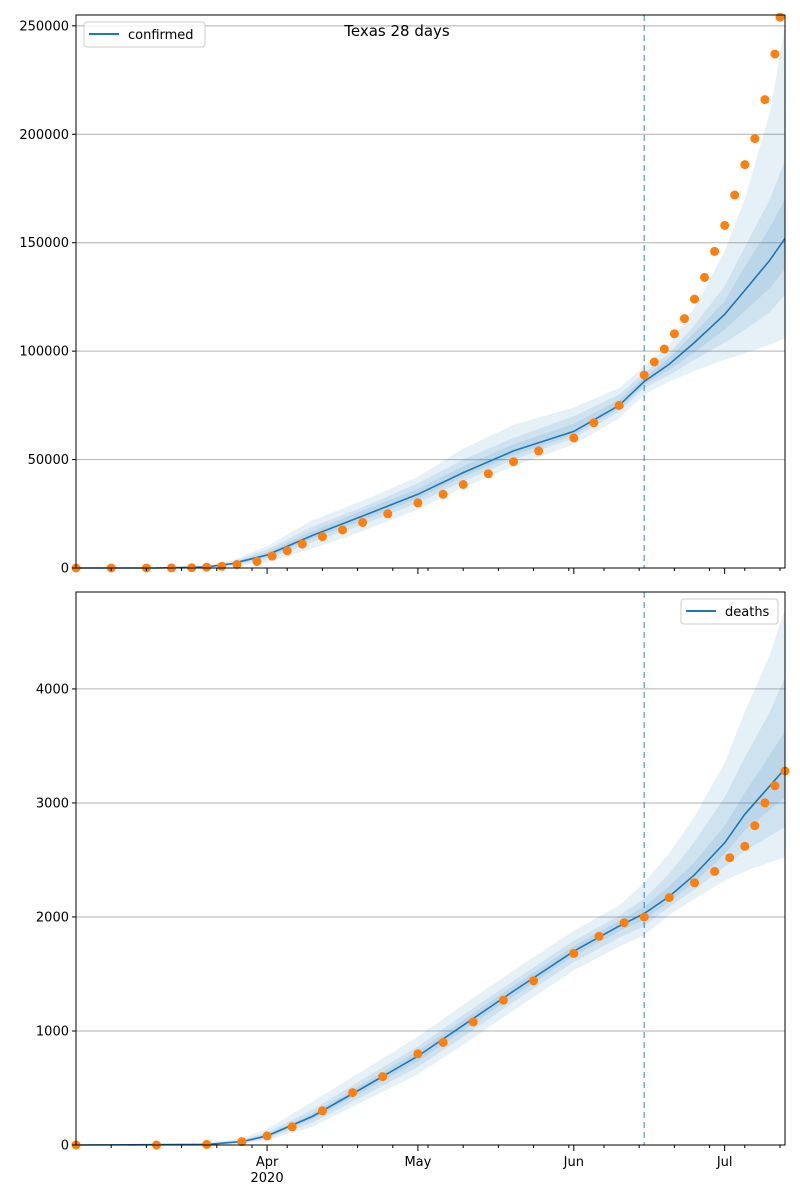 This screenshot has width=800, height=1200. Describe the element at coordinates (396, 31) in the screenshot. I see `chart-title: Texas 28 days` at that location.